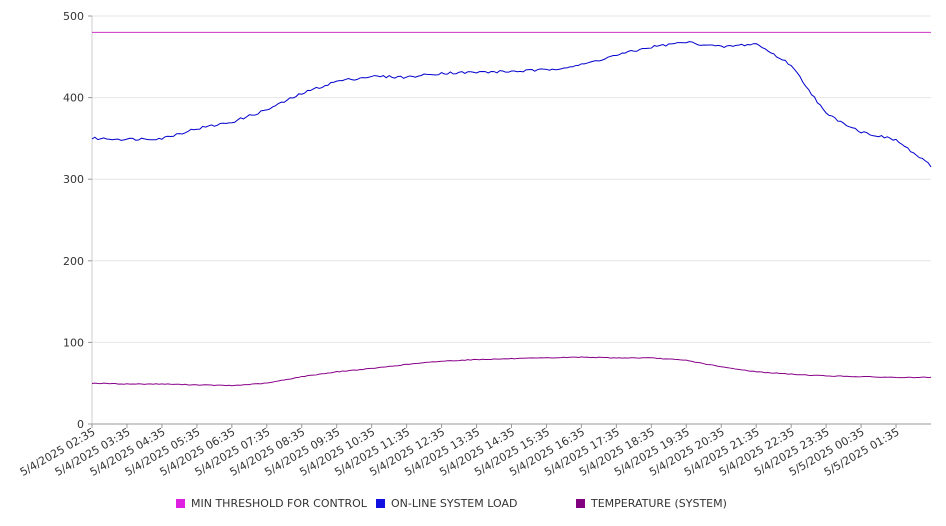 This screenshot has height=526, width=946. Describe the element at coordinates (80, 424) in the screenshot. I see `y-tick-label: 0` at that location.